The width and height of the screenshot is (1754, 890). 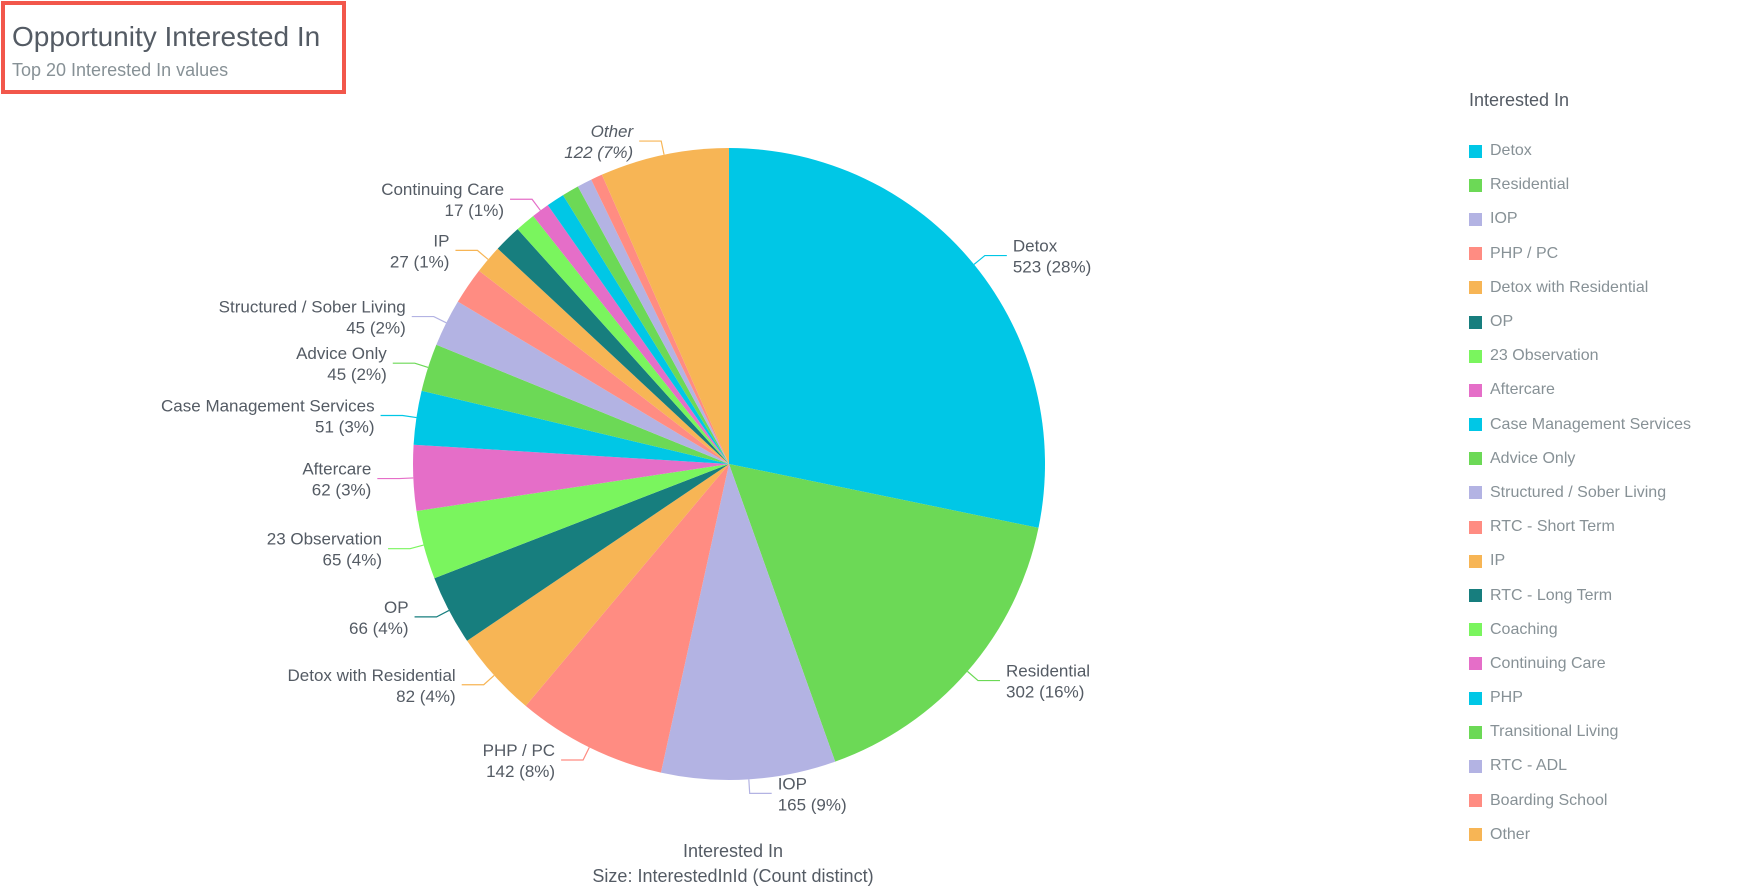 I want to click on slice-label-continuing-care: Continuing Care, so click(x=442, y=189).